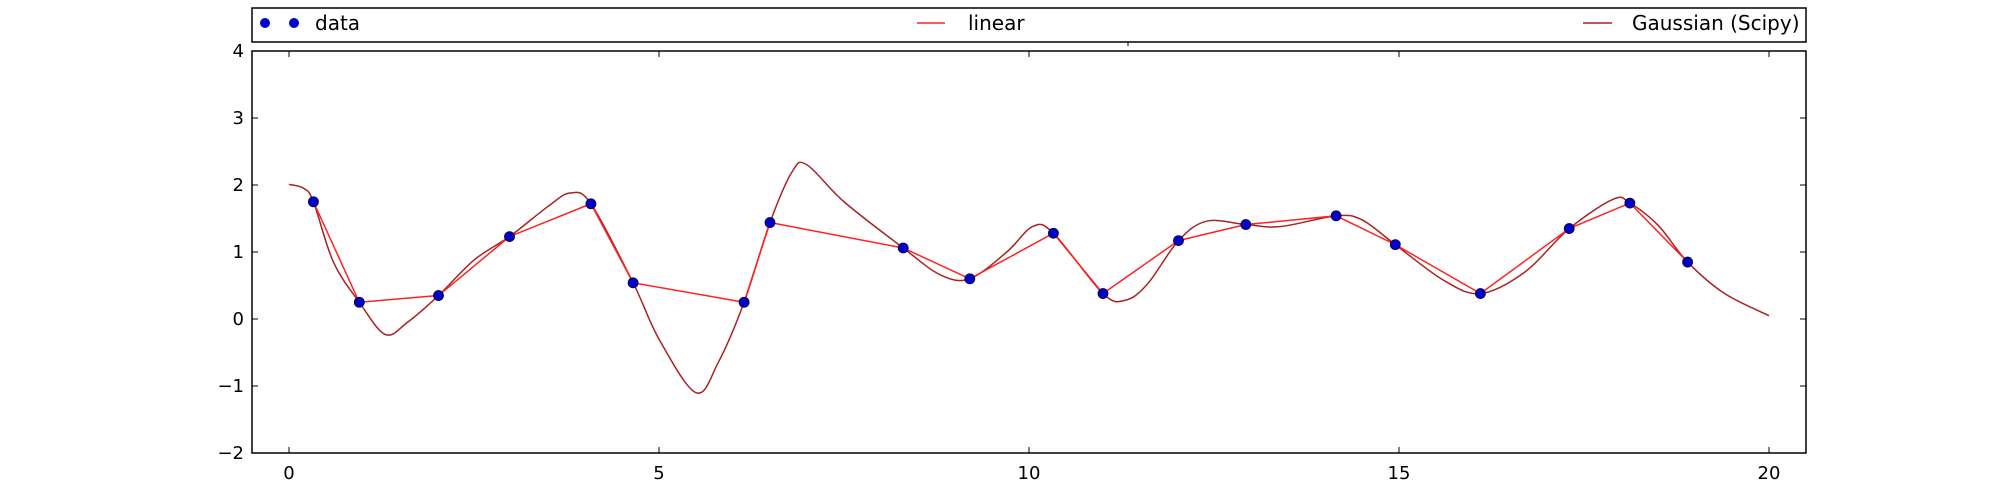 This screenshot has height=500, width=2000. What do you see at coordinates (238, 185) in the screenshot?
I see `y-tick-label: 2` at bounding box center [238, 185].